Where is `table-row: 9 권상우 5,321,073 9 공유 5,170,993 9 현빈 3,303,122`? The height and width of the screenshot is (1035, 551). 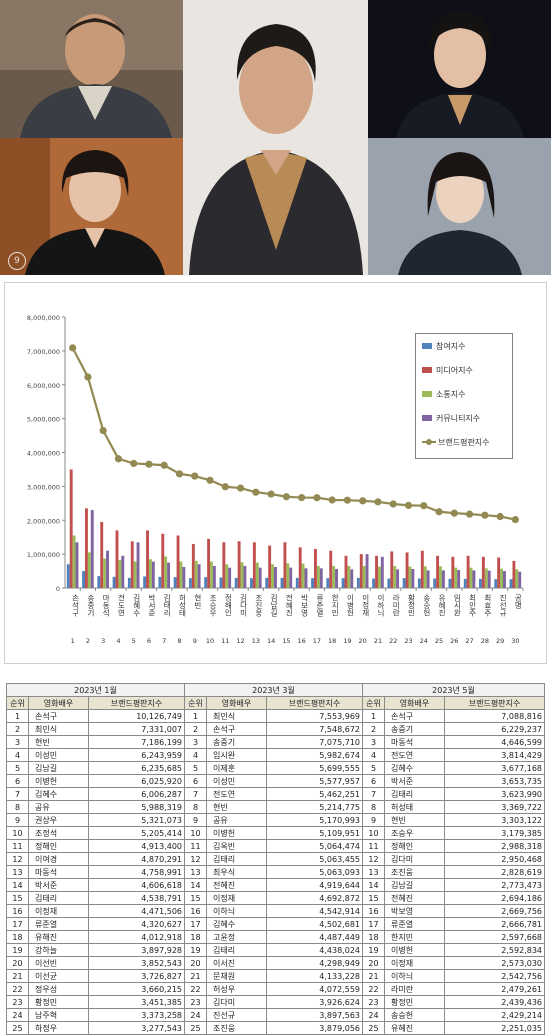 table-row: 9 권상우 5,321,073 9 공유 5,170,993 9 현빈 3,303,122 is located at coordinates (275, 820).